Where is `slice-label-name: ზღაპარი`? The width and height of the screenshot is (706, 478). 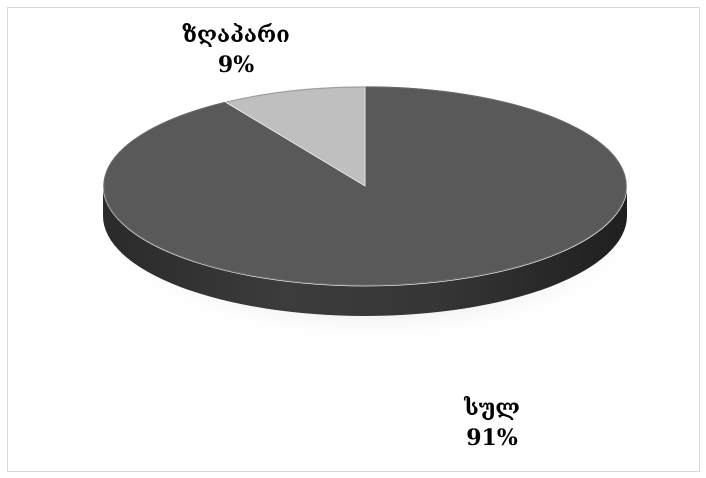 slice-label-name: ზღაპარი is located at coordinates (236, 35).